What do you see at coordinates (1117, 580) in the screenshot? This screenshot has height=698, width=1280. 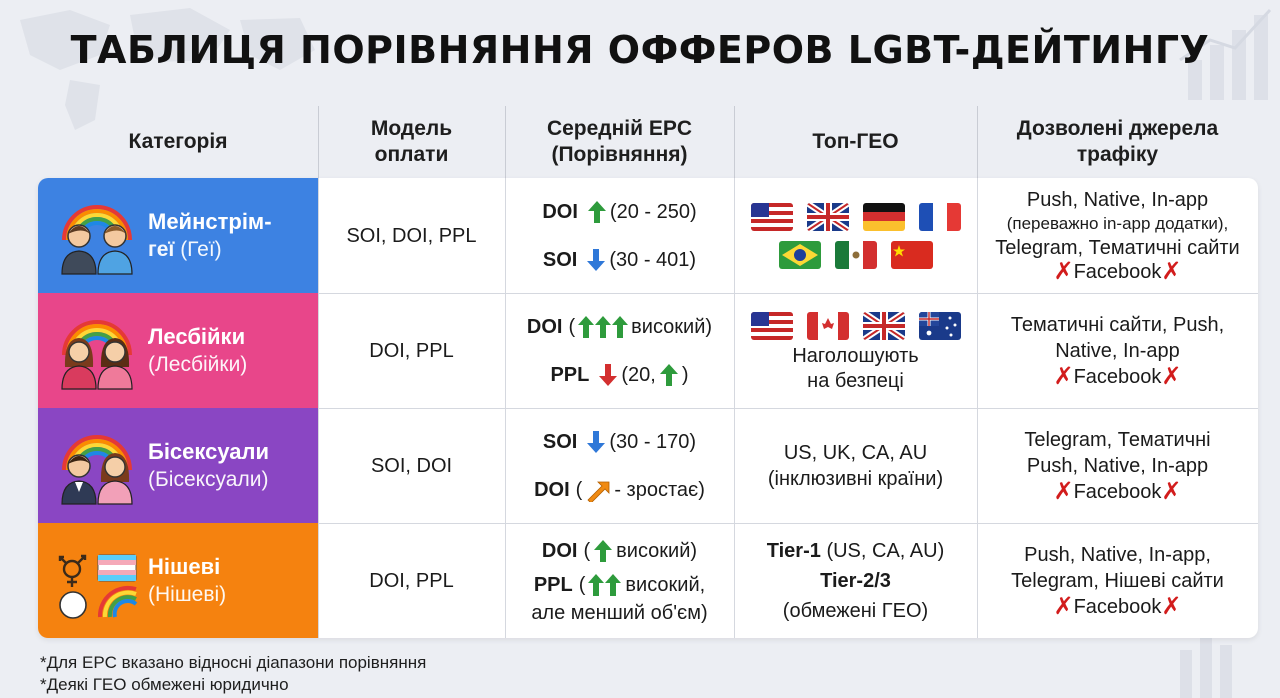 I see `sources-line: Telegram, Нішеві сайти` at bounding box center [1117, 580].